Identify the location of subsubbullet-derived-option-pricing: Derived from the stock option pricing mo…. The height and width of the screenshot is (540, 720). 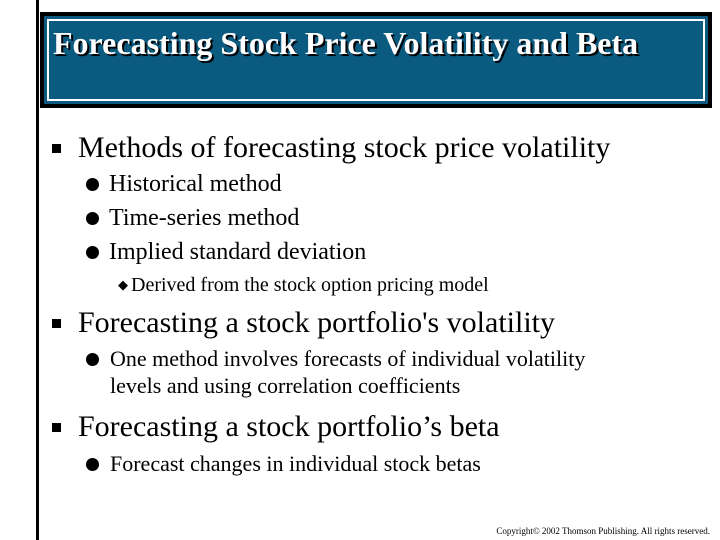
(310, 285).